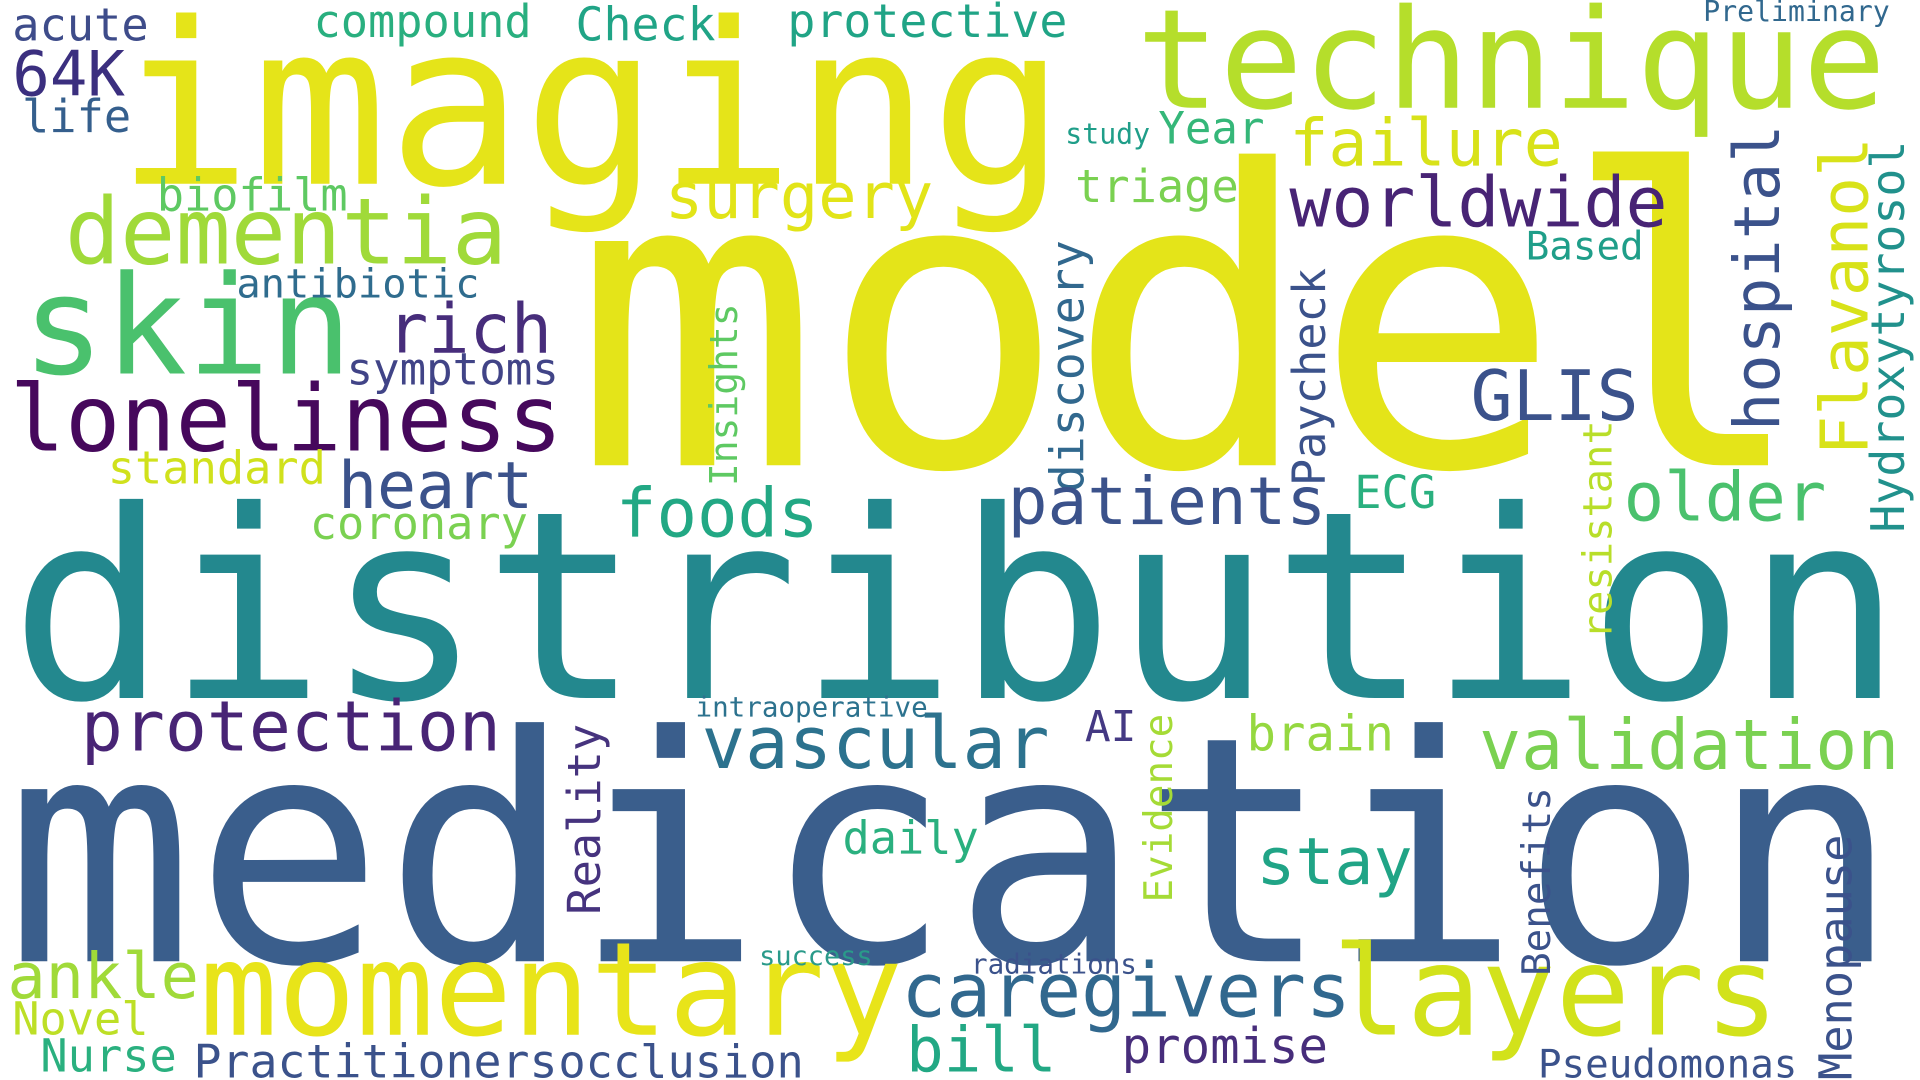  What do you see at coordinates (80, 1019) in the screenshot?
I see `word: Novel` at bounding box center [80, 1019].